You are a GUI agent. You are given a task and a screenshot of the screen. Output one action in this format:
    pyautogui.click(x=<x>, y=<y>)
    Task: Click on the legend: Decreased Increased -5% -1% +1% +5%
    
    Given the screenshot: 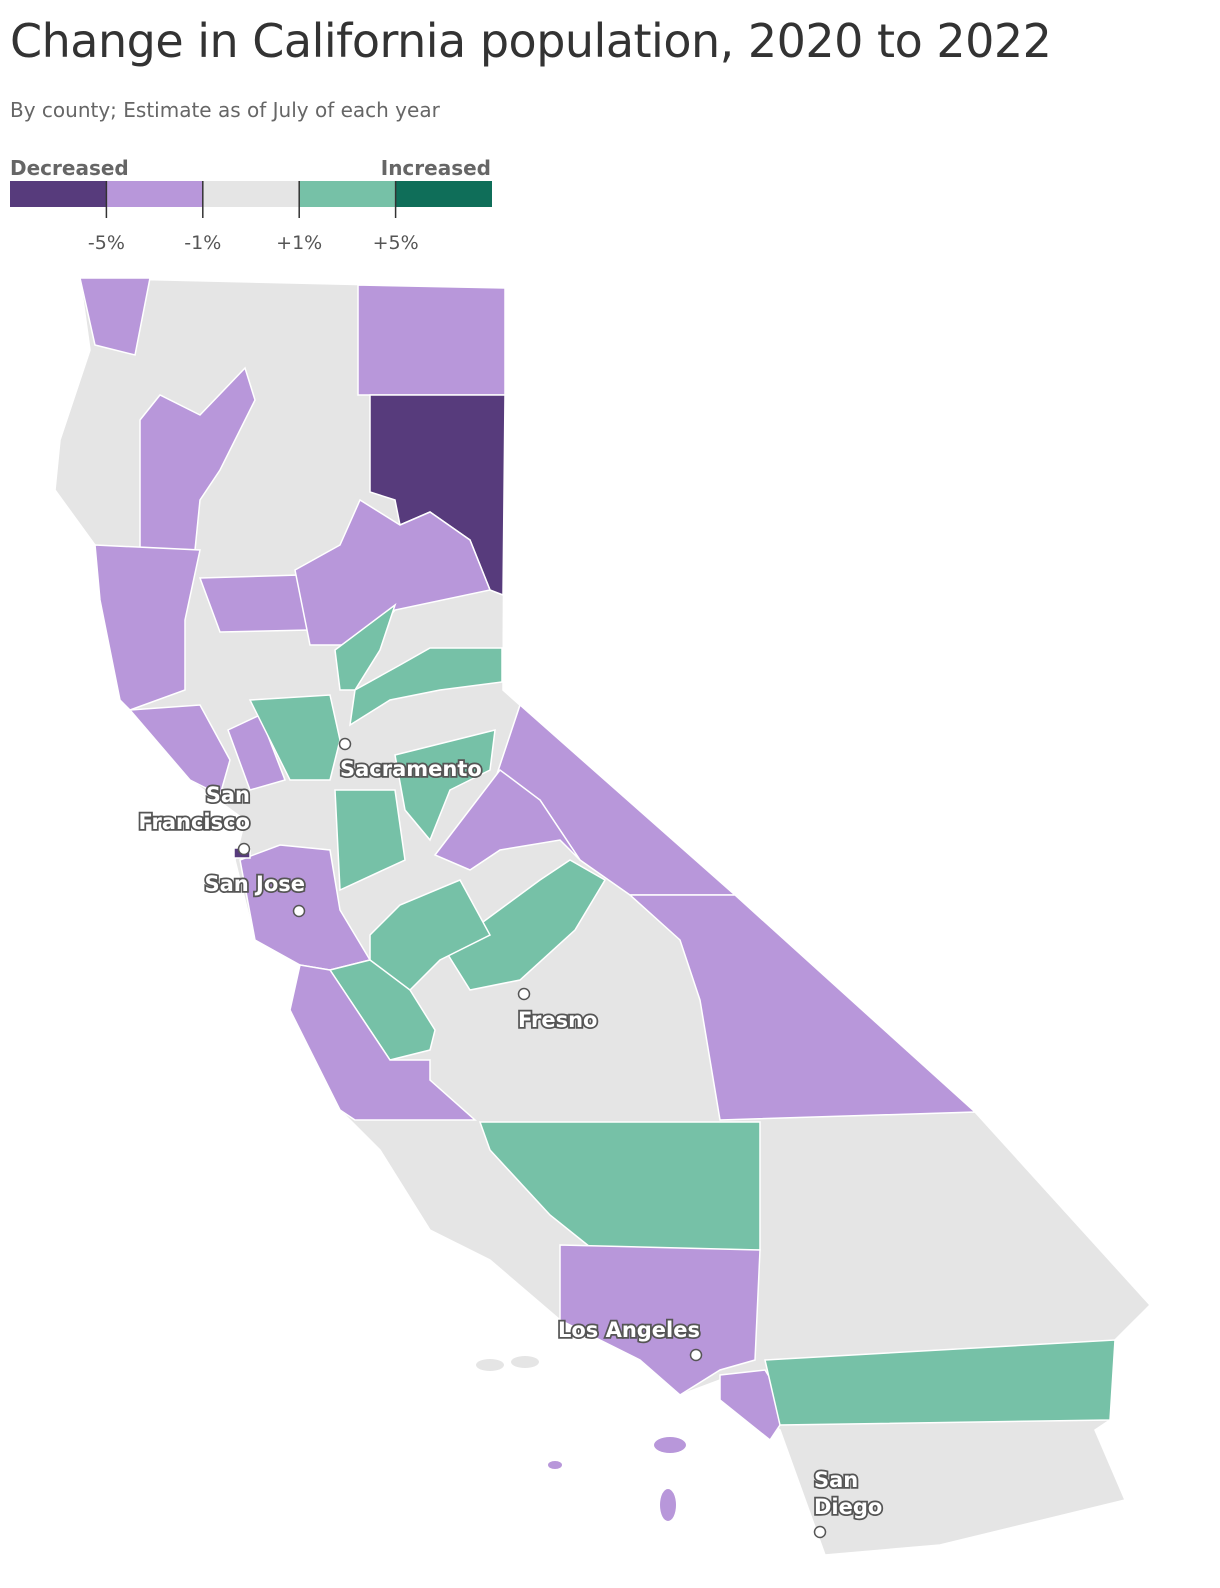 What is the action you would take?
    pyautogui.click(x=251, y=205)
    